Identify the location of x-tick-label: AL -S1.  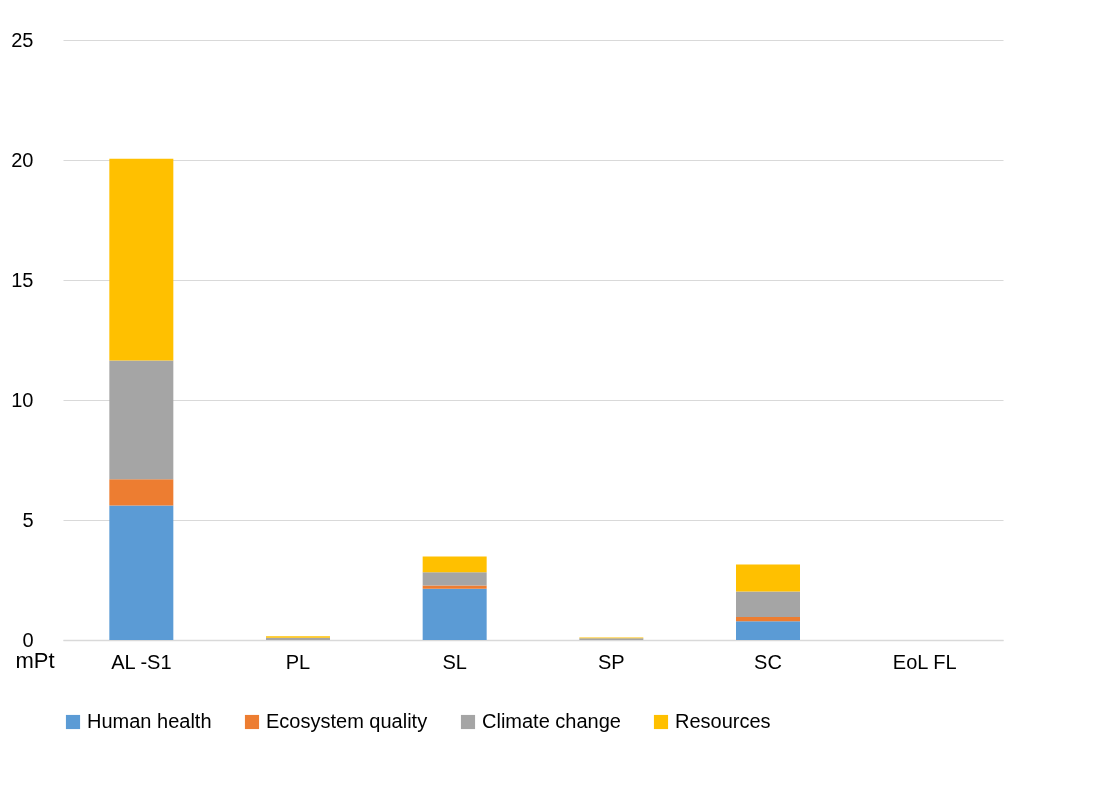
(141, 661).